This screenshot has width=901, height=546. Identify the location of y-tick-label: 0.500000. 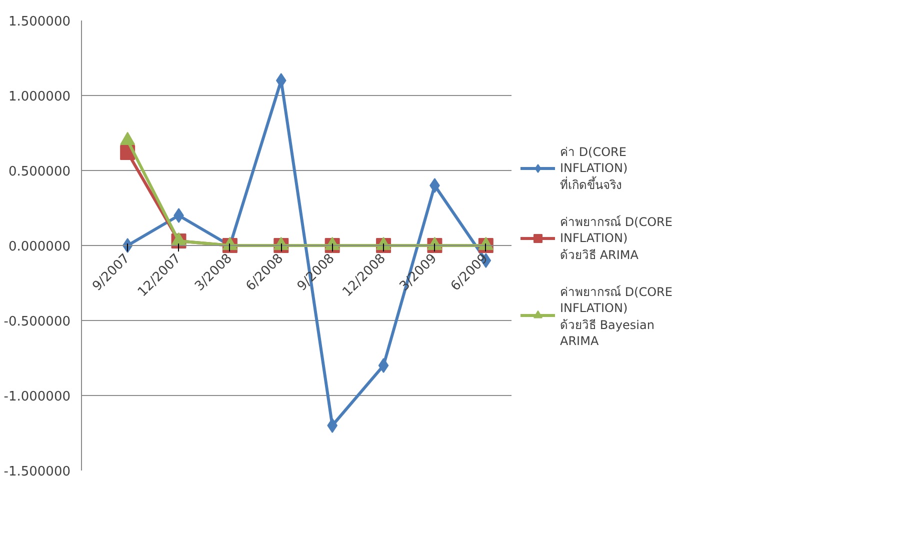
(39, 172).